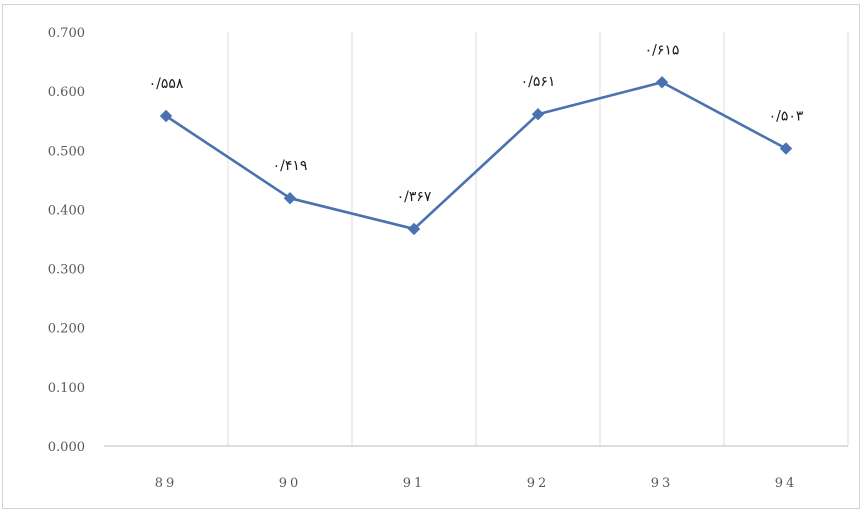  What do you see at coordinates (476, 483) in the screenshot?
I see `x-tick-labels: 89 90 91 92 93 94` at bounding box center [476, 483].